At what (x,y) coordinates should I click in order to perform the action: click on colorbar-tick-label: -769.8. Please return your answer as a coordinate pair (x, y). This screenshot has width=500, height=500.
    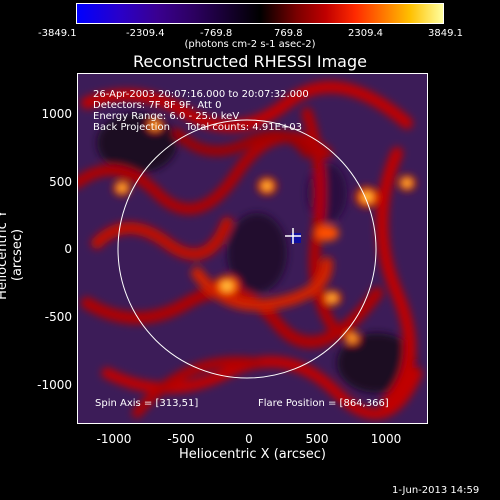
    Looking at the image, I should click on (216, 33).